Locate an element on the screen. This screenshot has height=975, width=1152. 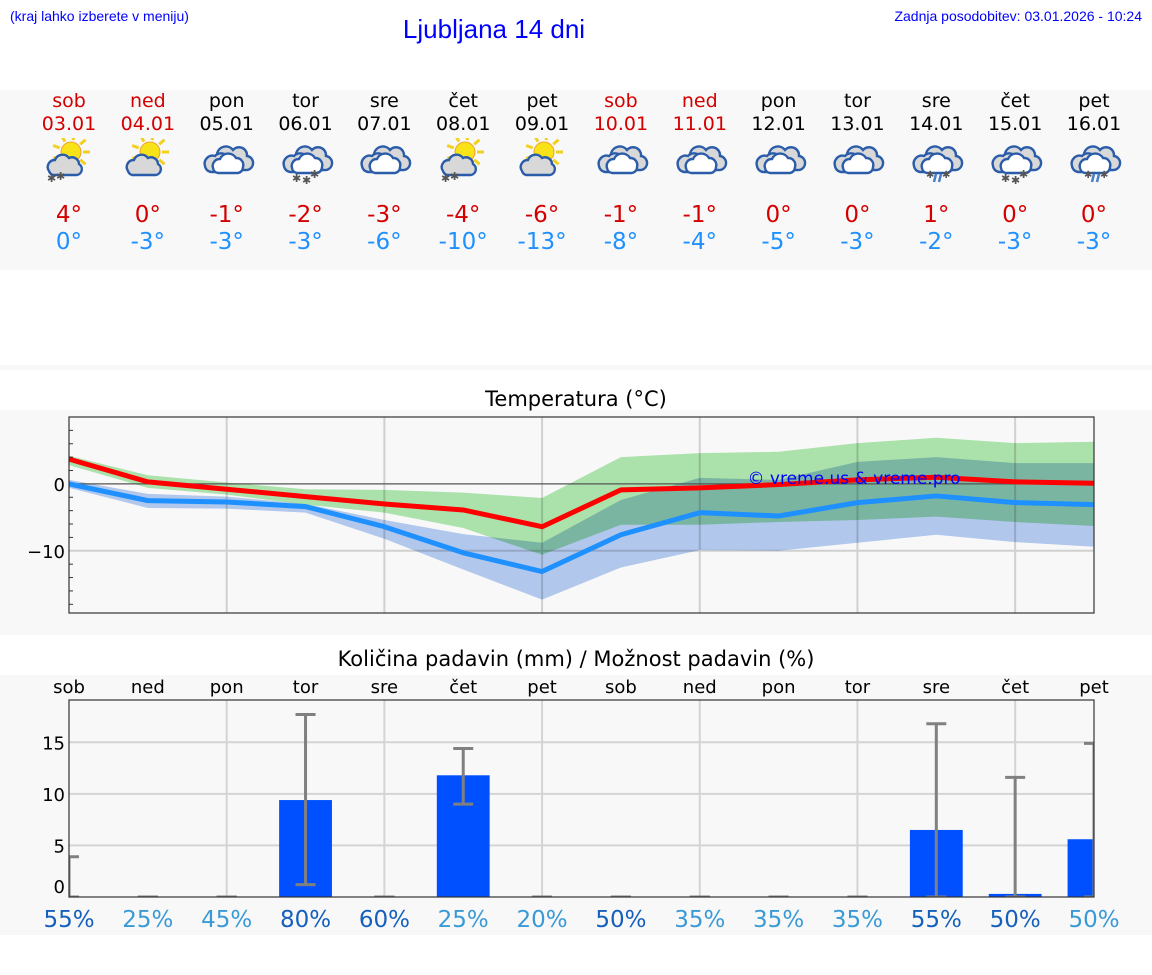
y-tick-label: 0 is located at coordinates (59, 485).